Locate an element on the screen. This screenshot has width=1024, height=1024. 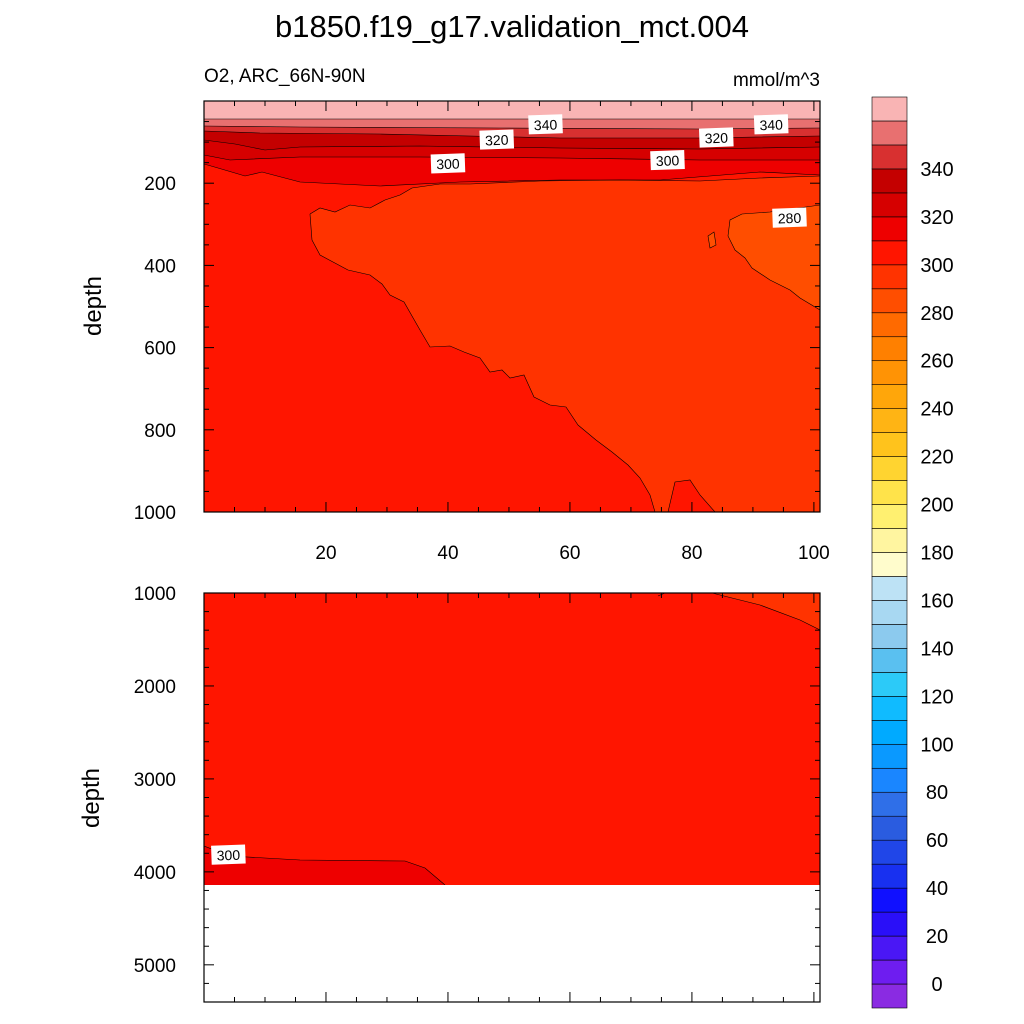
colorbar-label: 320 is located at coordinates (936, 218).